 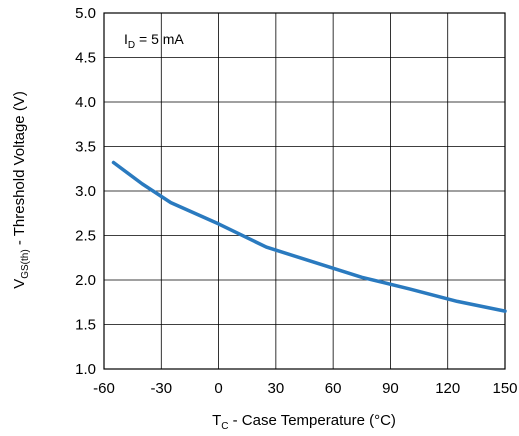 I want to click on y-axis-label: VGS(th) - Threshold Voltage (V), so click(x=21, y=190).